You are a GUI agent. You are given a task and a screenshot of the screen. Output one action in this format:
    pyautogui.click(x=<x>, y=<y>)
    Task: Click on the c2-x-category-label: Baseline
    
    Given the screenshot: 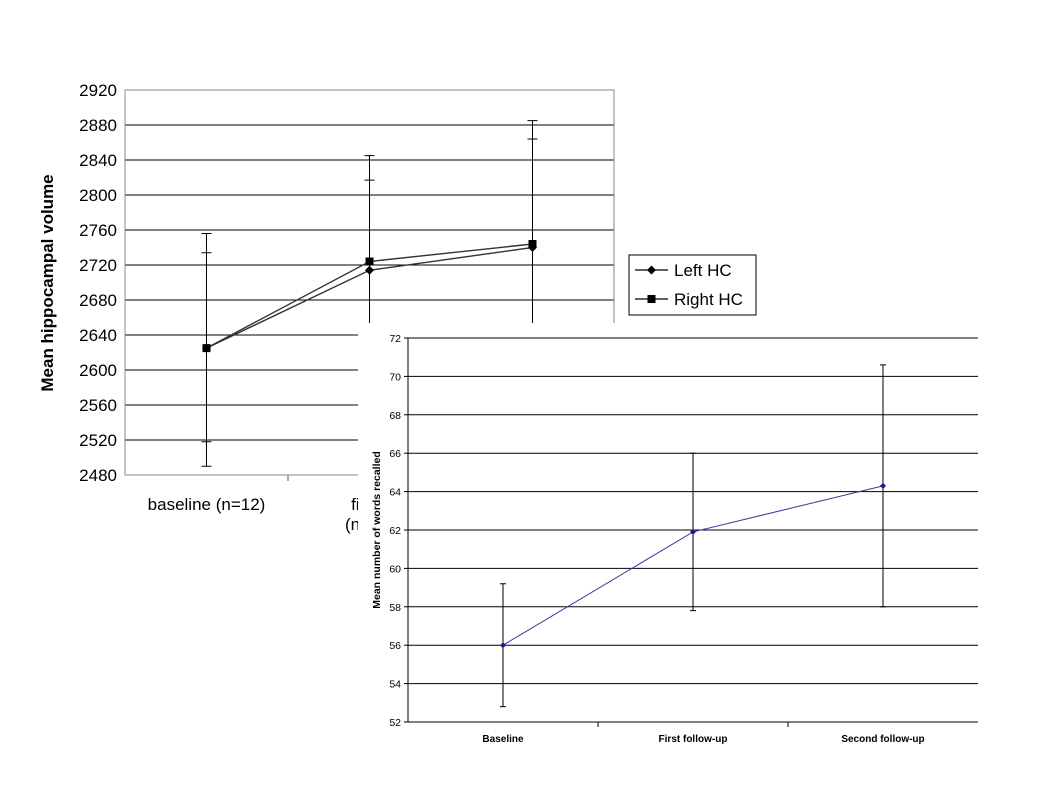 What is the action you would take?
    pyautogui.click(x=503, y=739)
    